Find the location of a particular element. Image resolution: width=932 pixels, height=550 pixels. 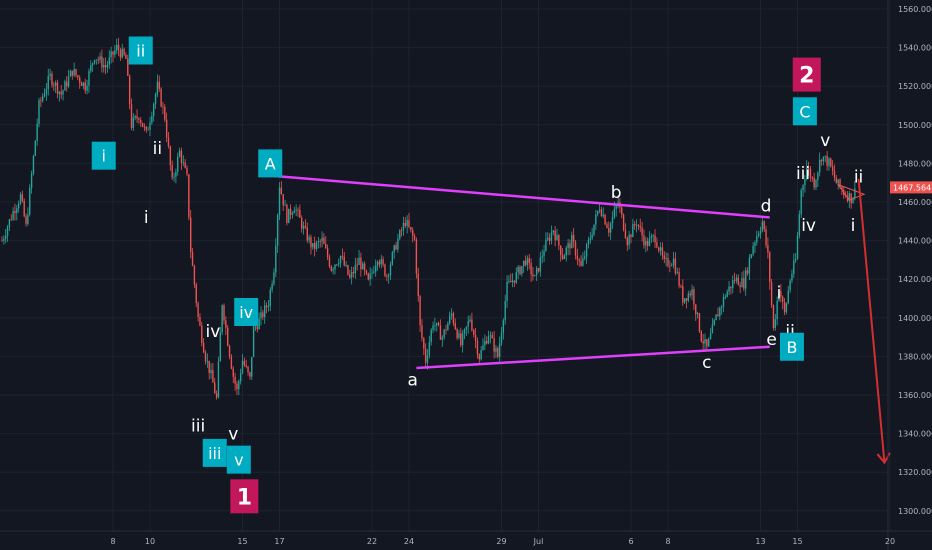

wave-box-label: i is located at coordinates (104, 156).